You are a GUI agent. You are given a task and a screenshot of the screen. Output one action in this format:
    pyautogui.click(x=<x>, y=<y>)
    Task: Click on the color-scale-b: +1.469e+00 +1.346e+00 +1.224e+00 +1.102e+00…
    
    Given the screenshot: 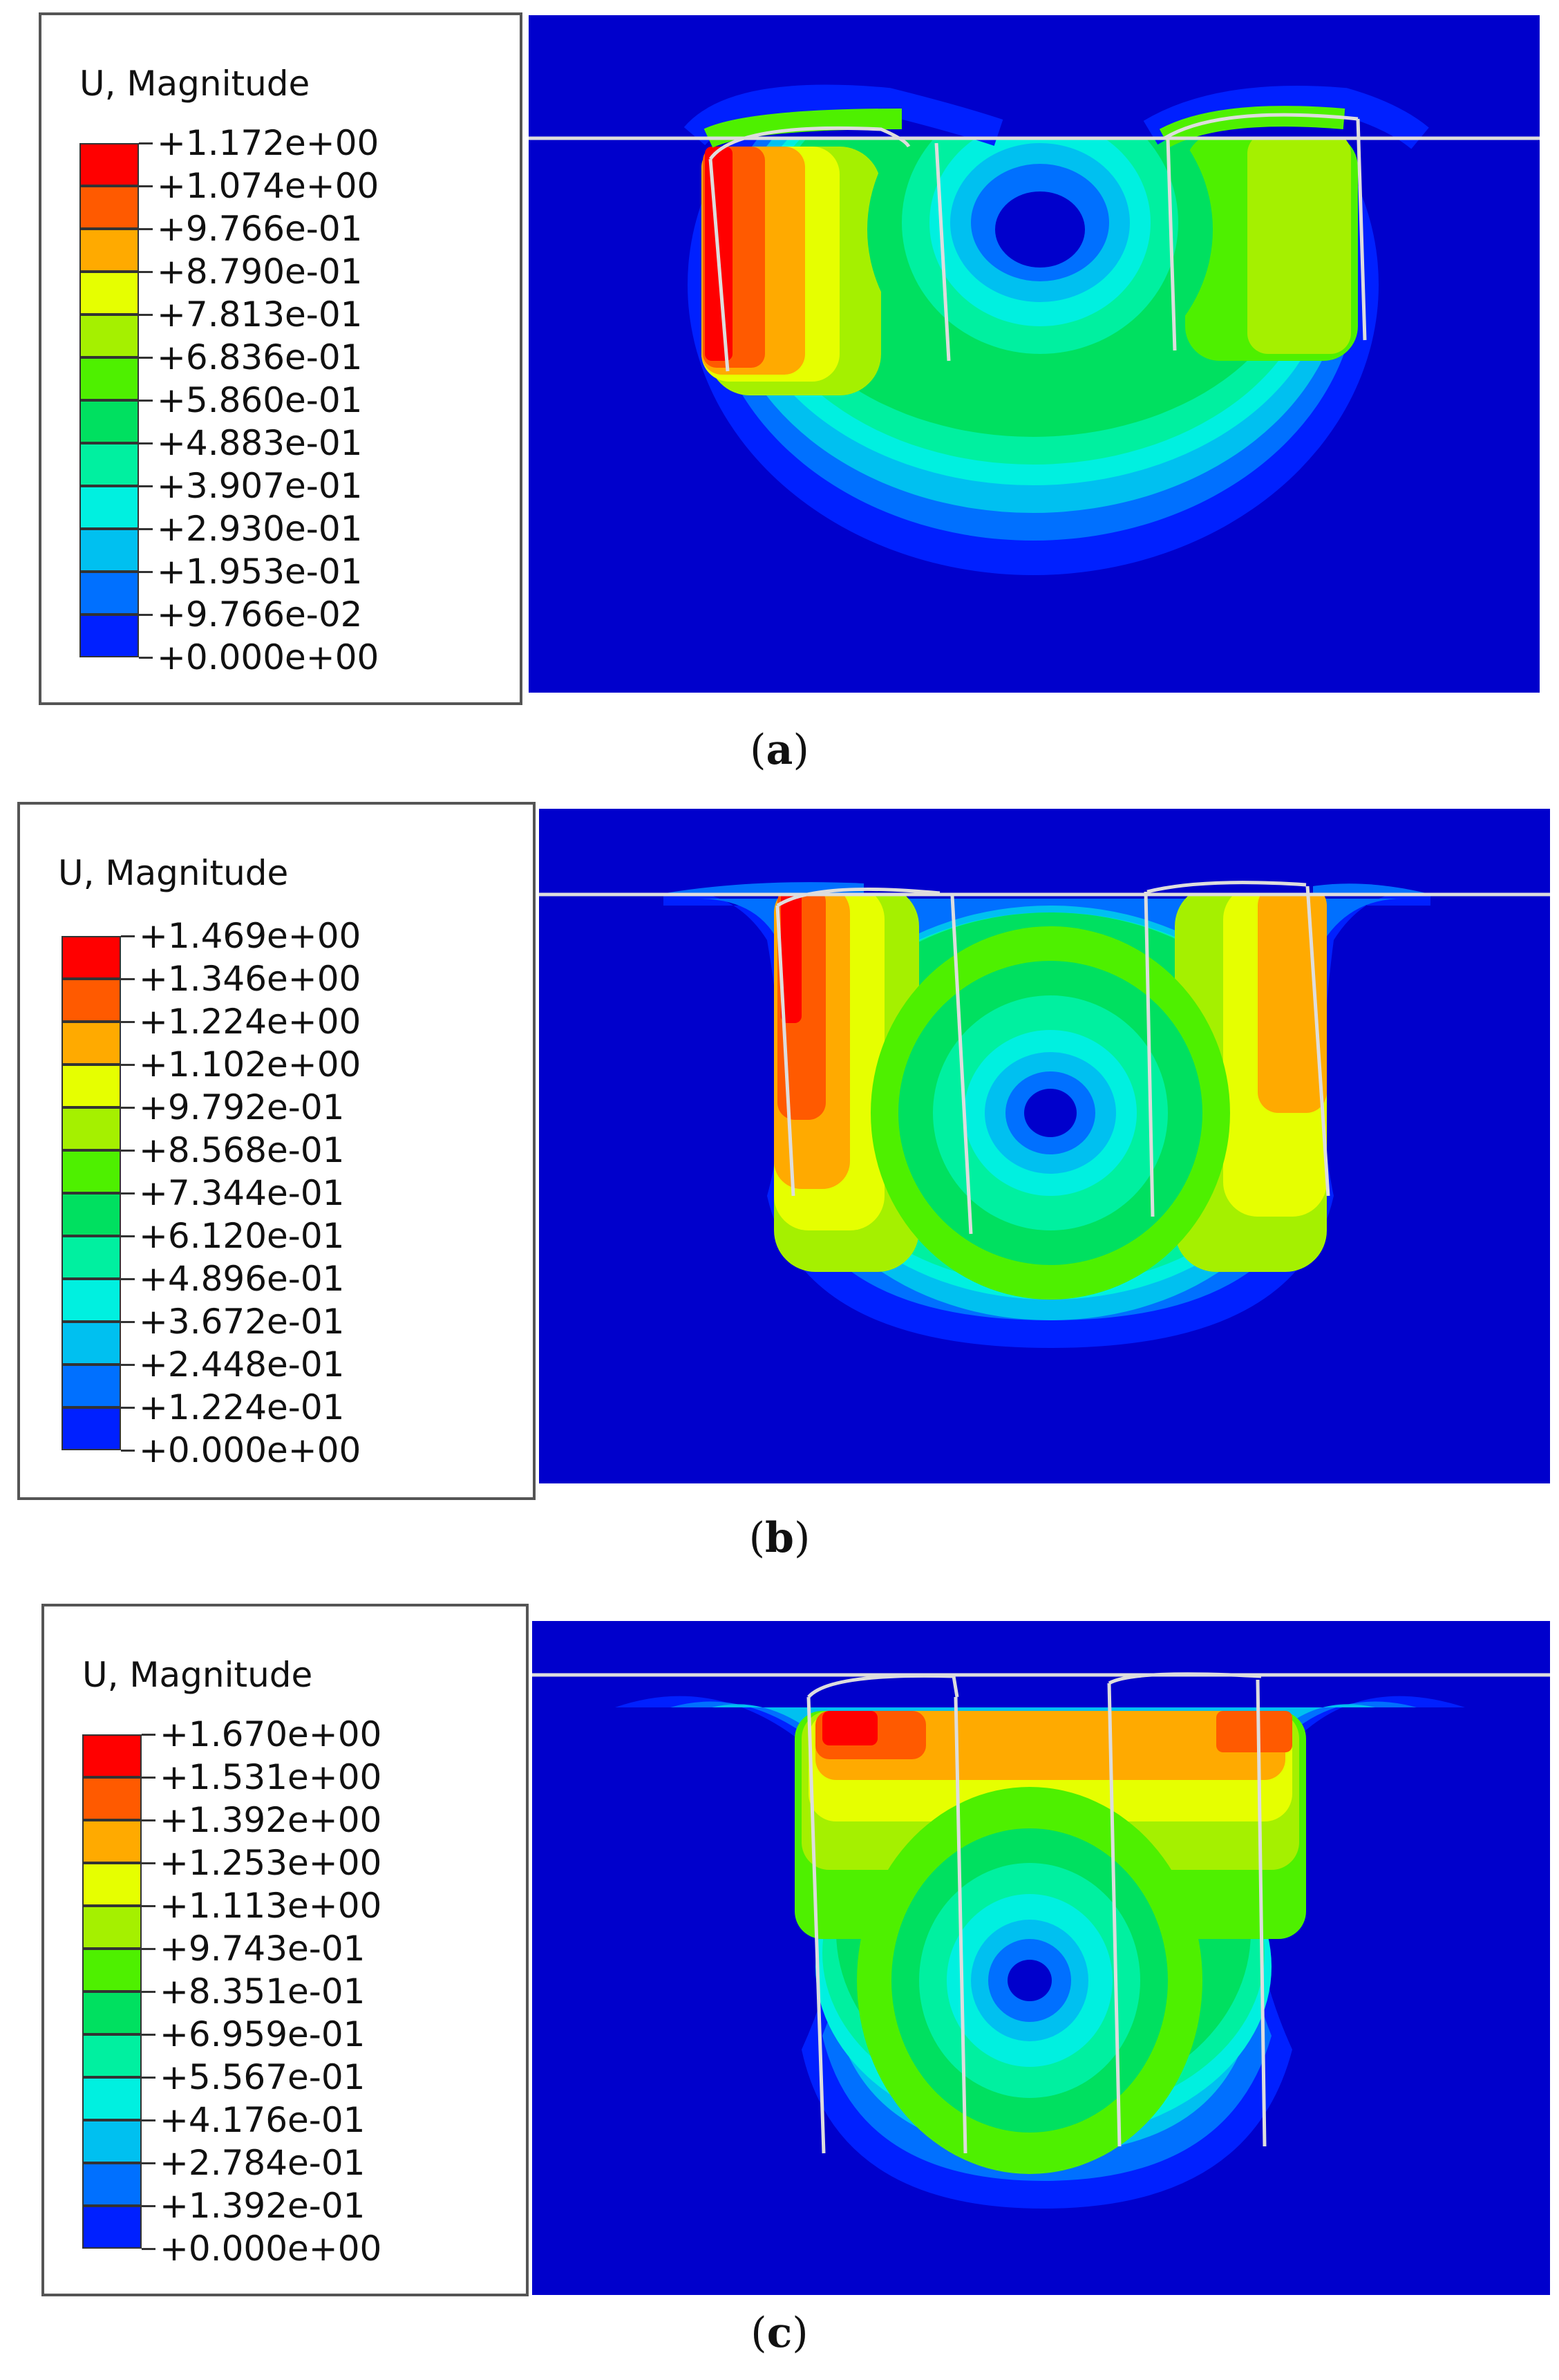 What is the action you would take?
    pyautogui.click(x=300, y=1197)
    